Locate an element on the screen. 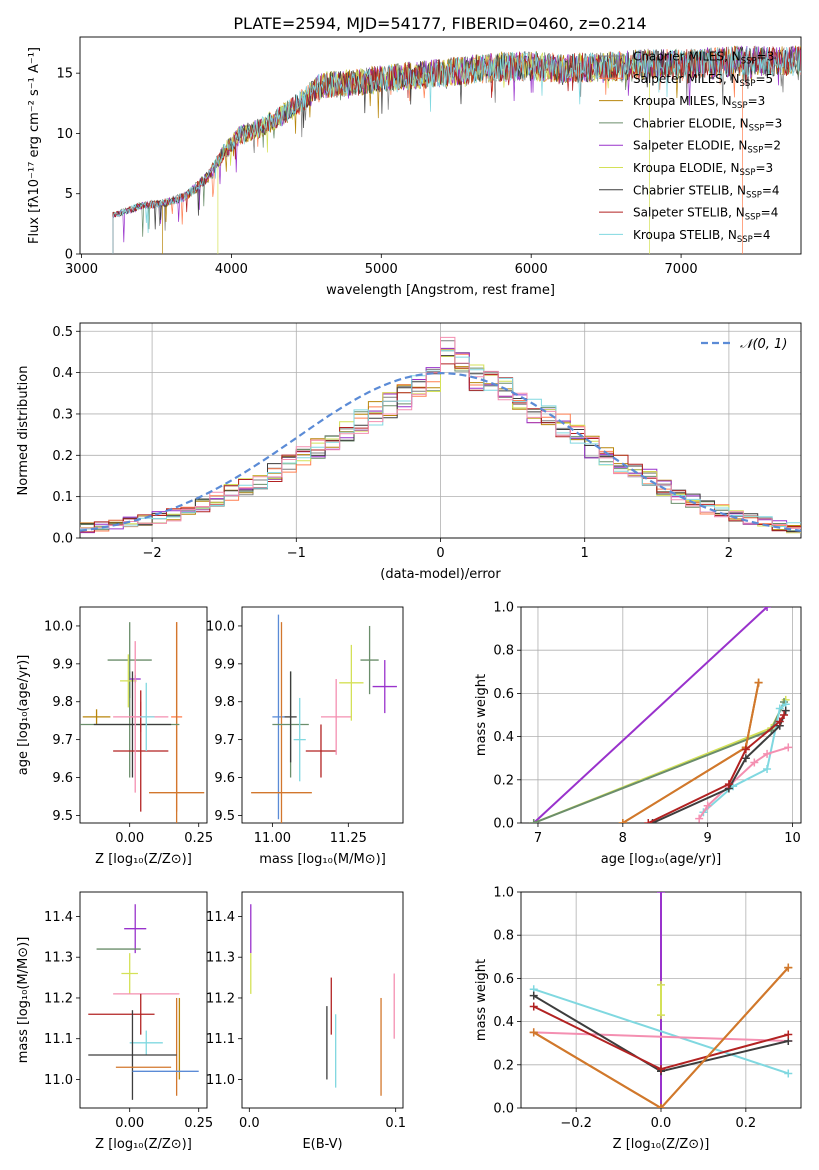 The height and width of the screenshot is (1170, 819). x-tick-label: −2 is located at coordinates (152, 553).